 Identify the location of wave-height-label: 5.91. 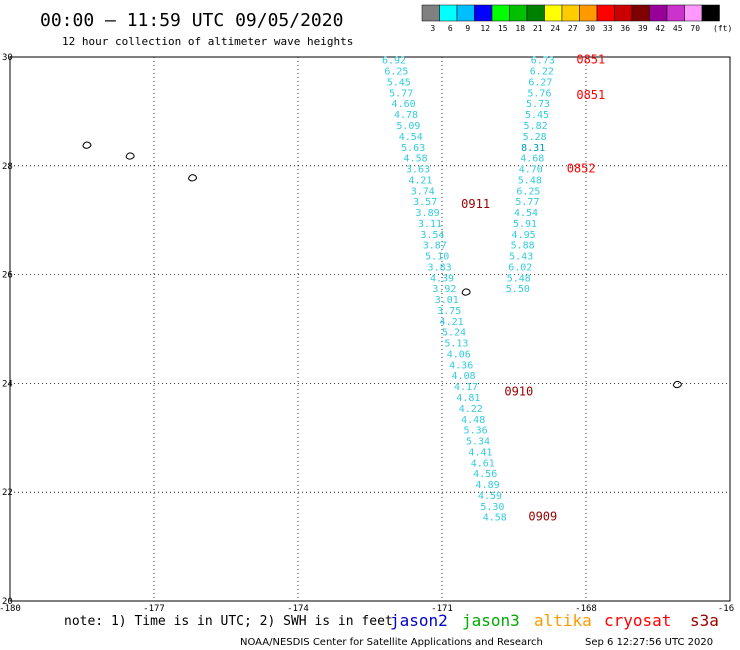
(525, 224).